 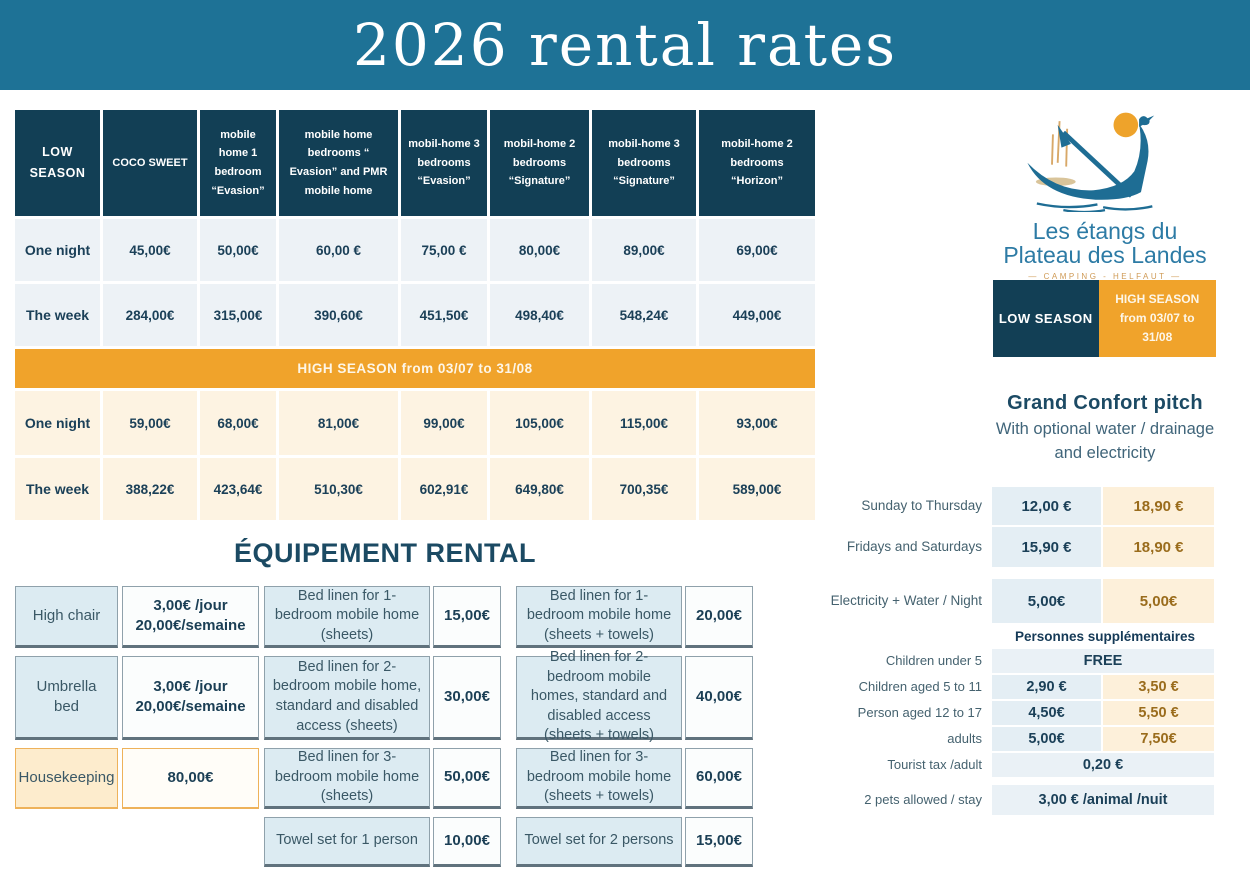 What do you see at coordinates (1103, 765) in the screenshot?
I see `extra-span-value: 0,20 €` at bounding box center [1103, 765].